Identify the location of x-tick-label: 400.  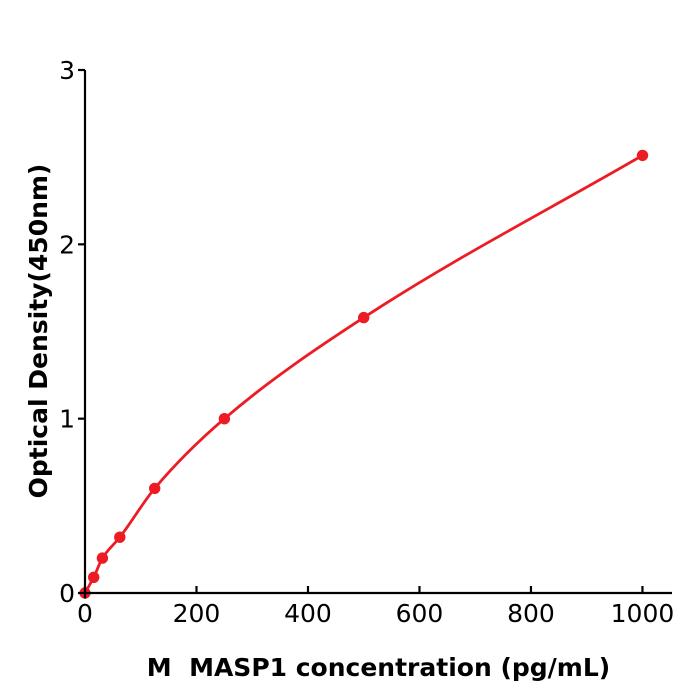
(308, 613).